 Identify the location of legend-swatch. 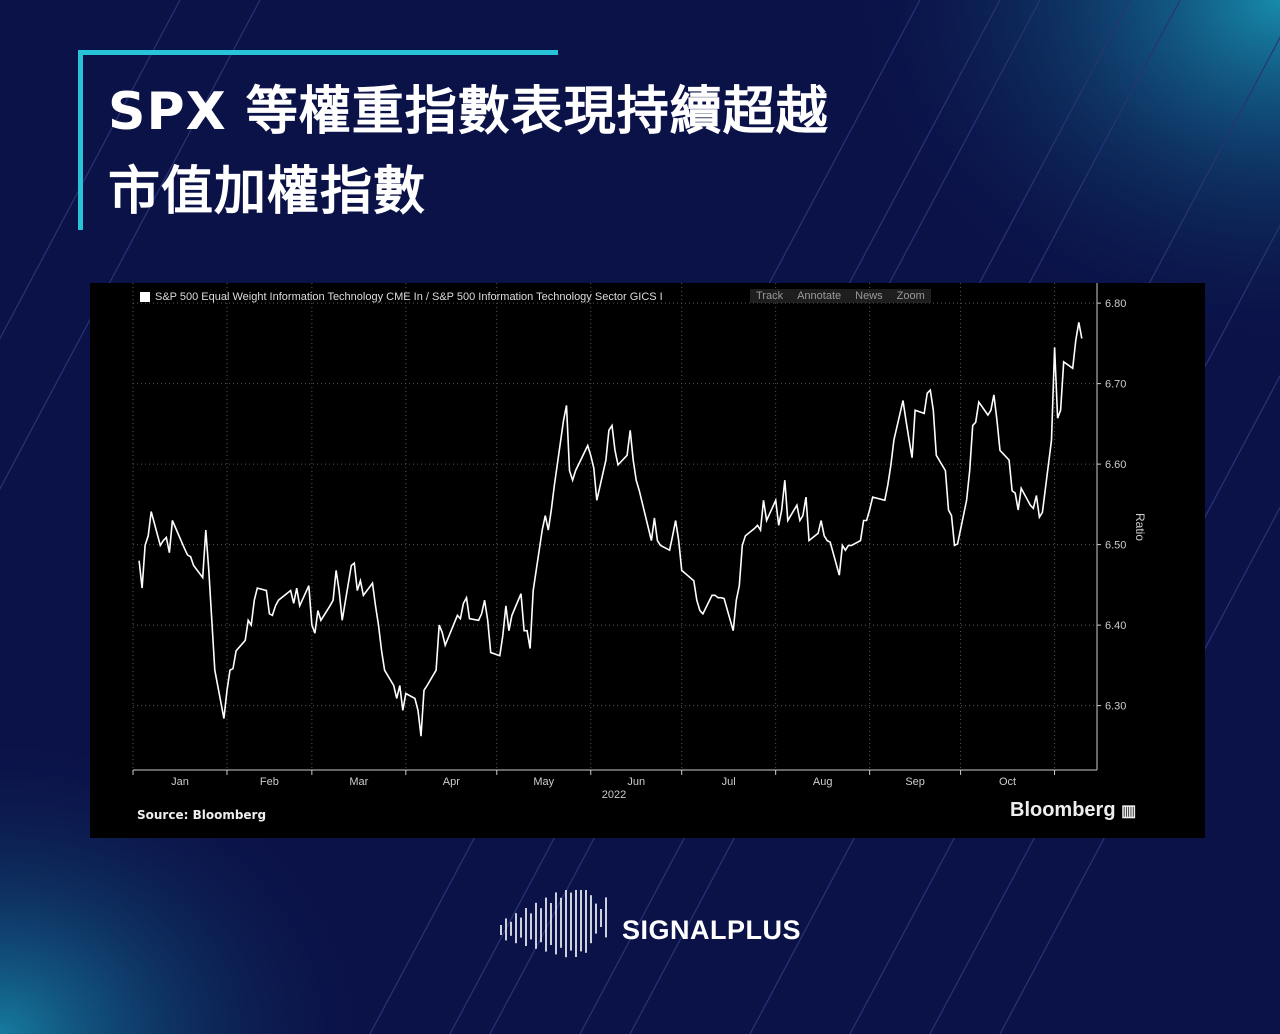
(145, 297).